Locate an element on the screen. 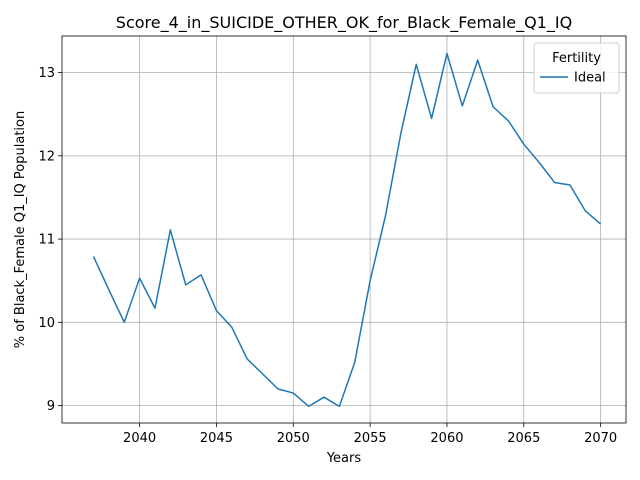  legend-label-ideal: Ideal is located at coordinates (590, 78).